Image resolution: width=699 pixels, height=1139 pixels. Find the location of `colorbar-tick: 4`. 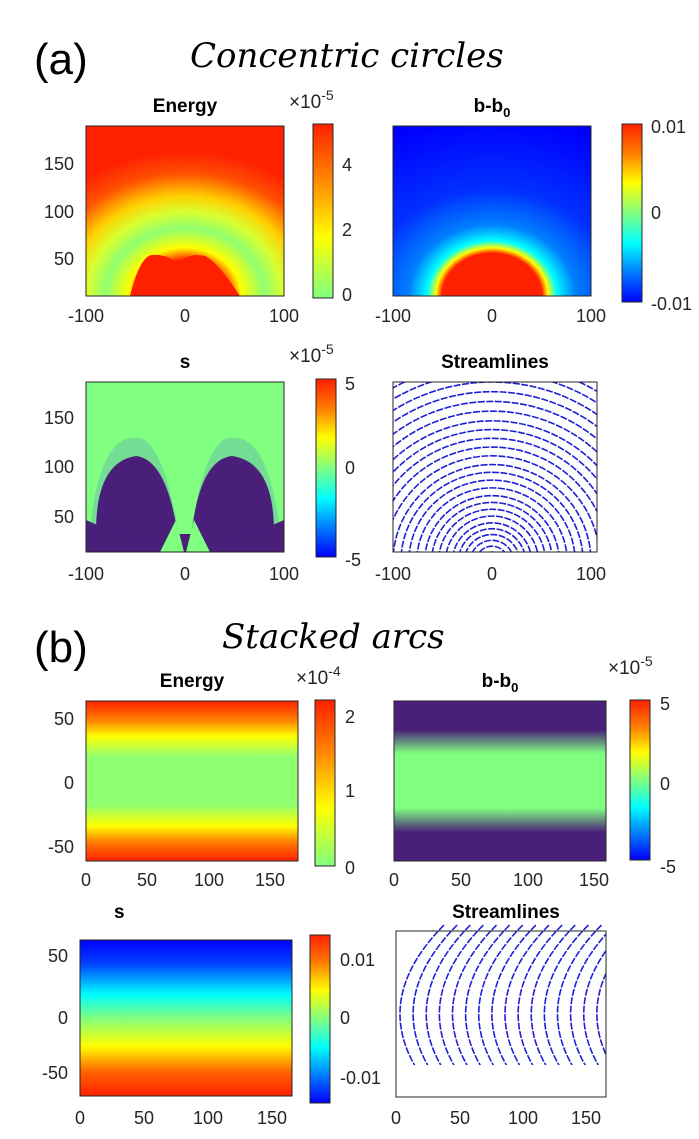

colorbar-tick: 4 is located at coordinates (347, 165).